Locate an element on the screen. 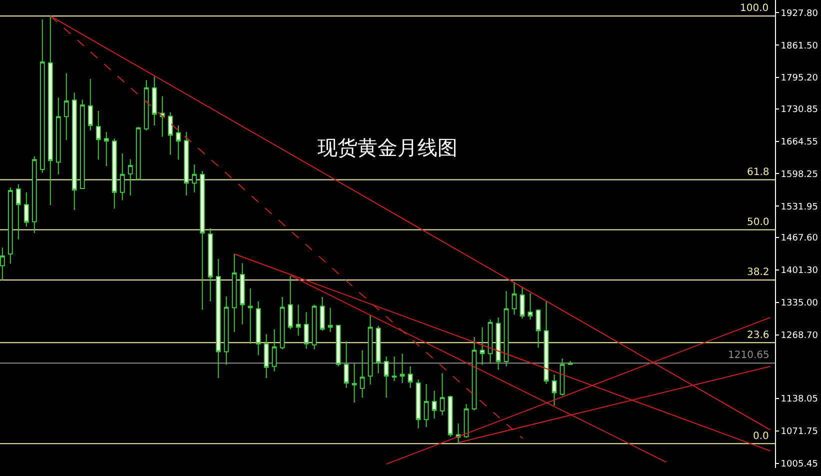 The image size is (821, 476). y-tick-label: 1268.70 is located at coordinates (799, 335).